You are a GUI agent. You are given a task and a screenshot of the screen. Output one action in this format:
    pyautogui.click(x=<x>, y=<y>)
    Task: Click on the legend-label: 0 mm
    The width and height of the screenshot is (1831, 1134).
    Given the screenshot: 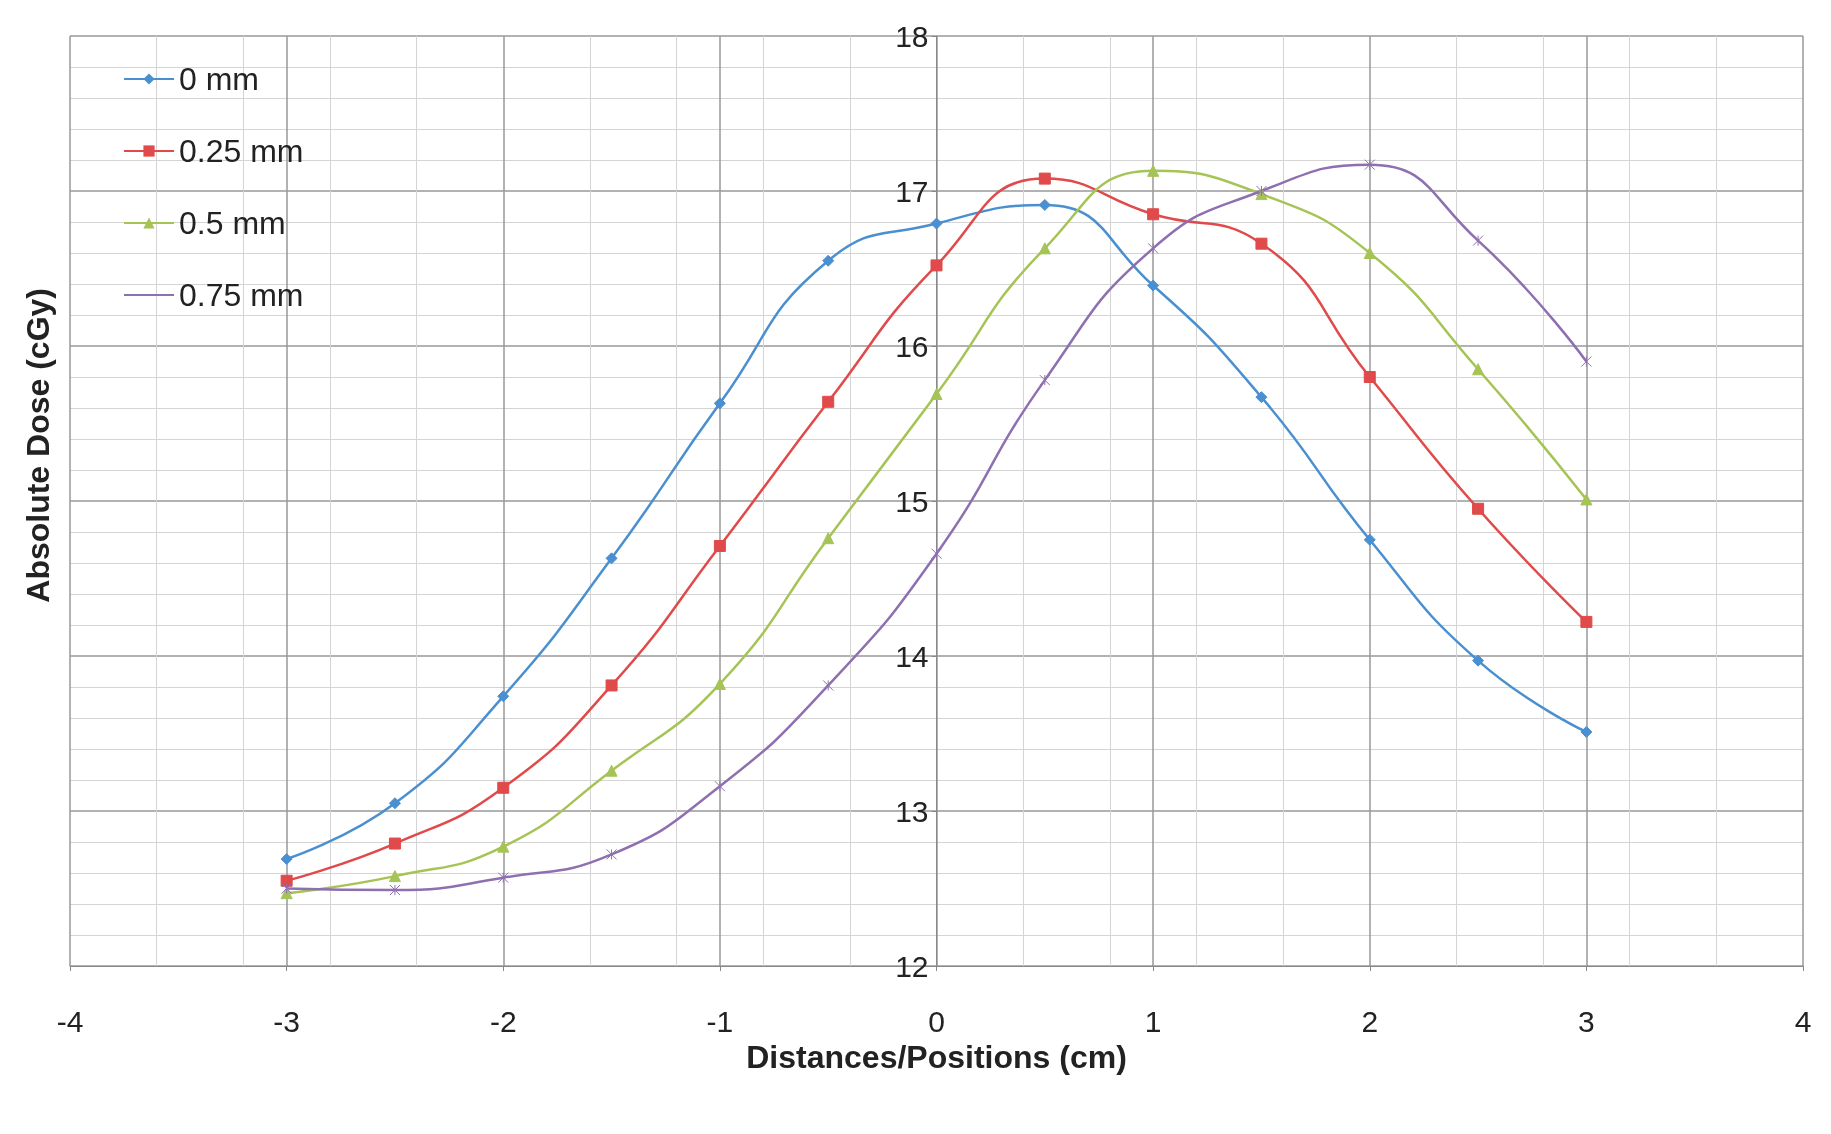 What is the action you would take?
    pyautogui.click(x=219, y=79)
    